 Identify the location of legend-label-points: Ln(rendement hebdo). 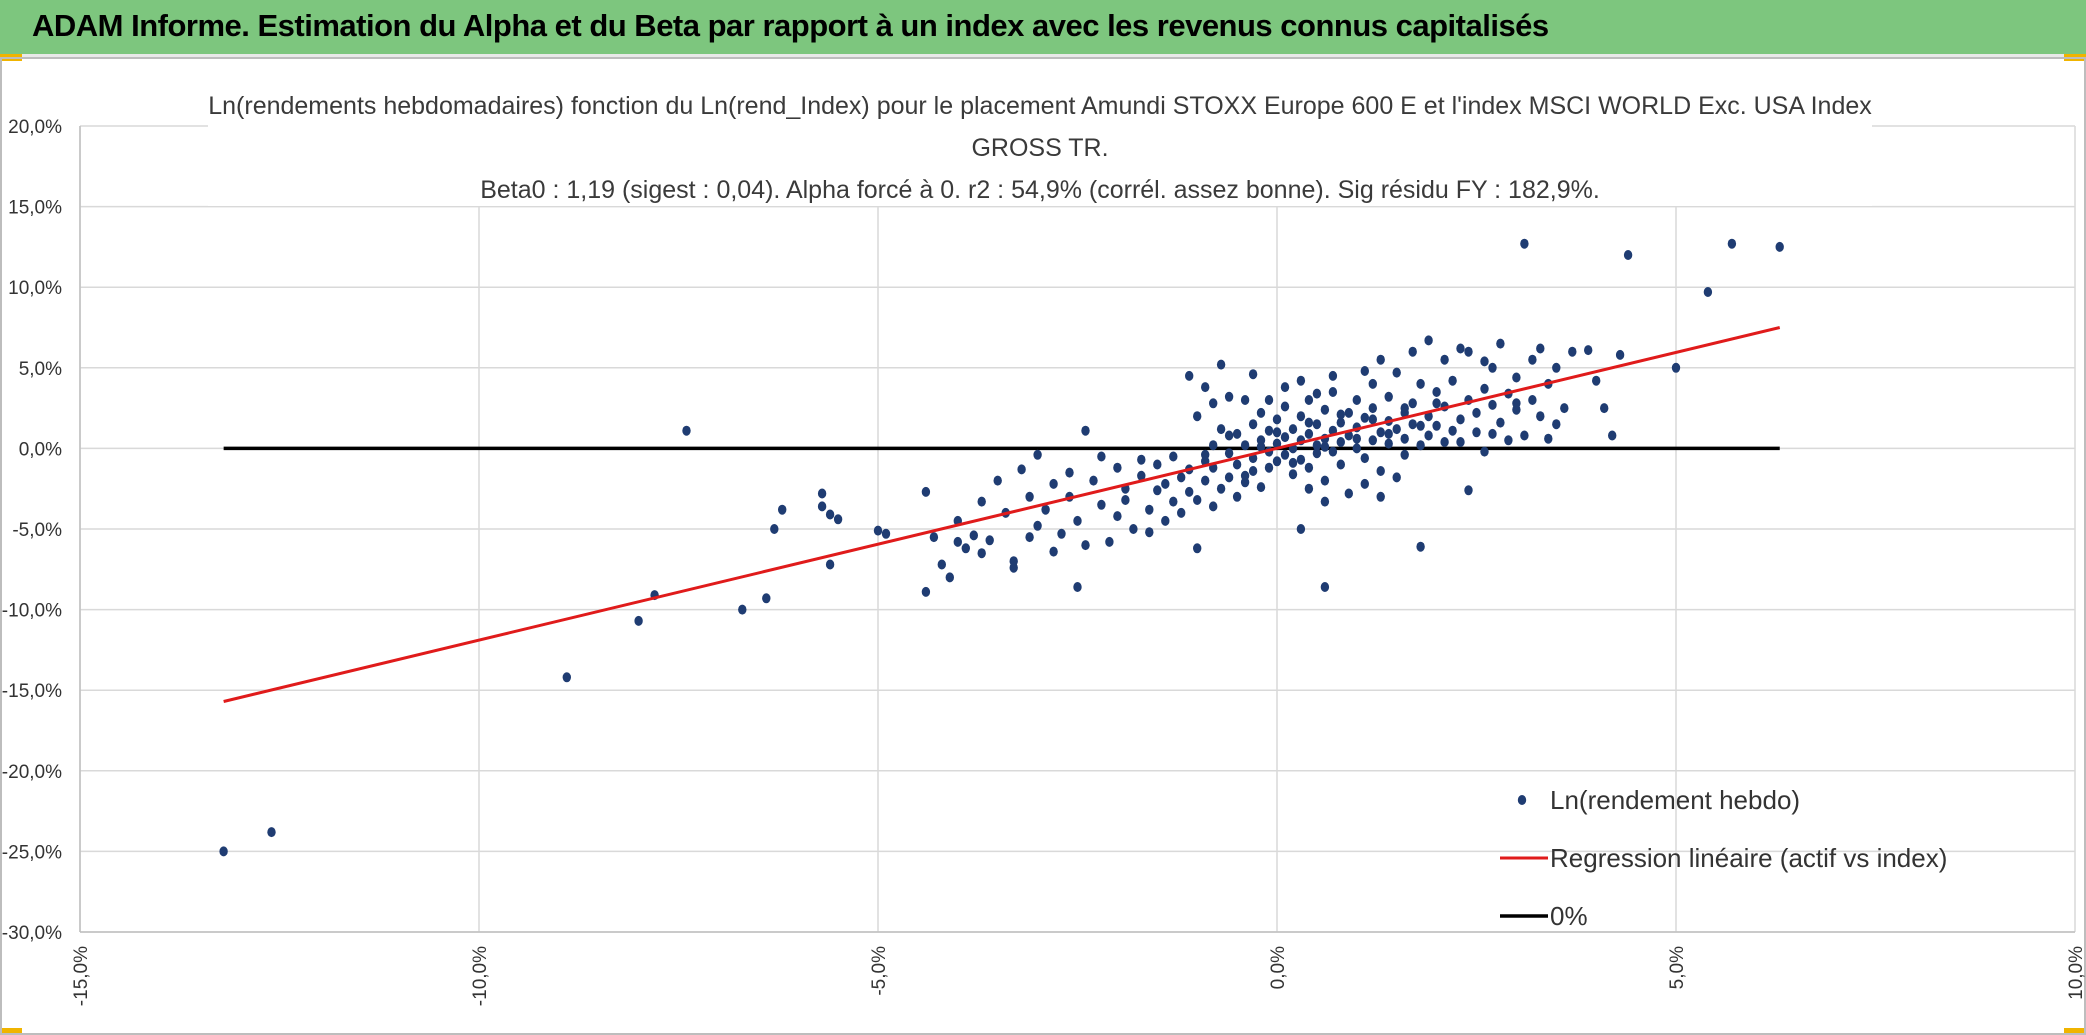
(1675, 800).